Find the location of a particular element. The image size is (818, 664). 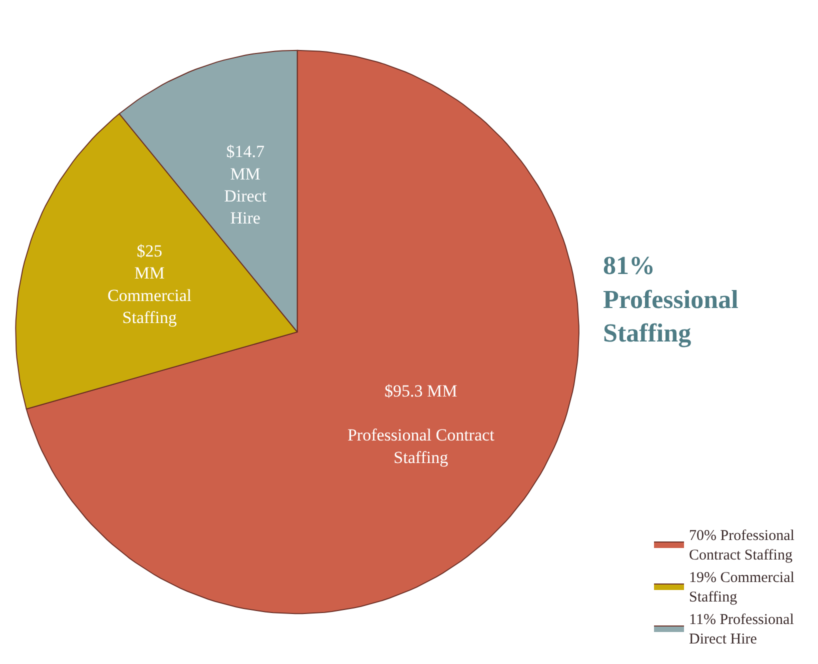

data-label: $25 MM Commercial Staffing is located at coordinates (150, 284).